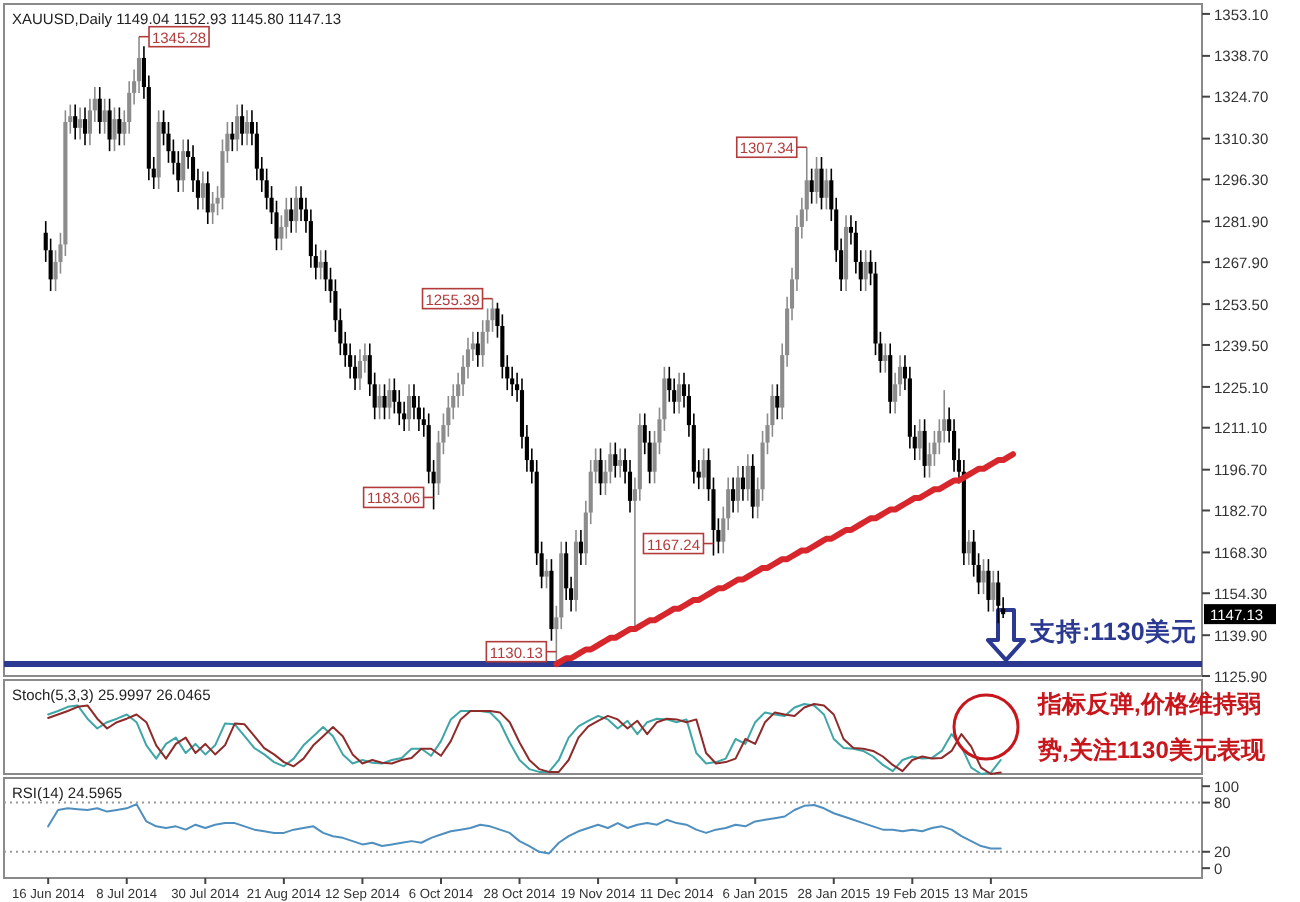 Image resolution: width=1300 pixels, height=902 pixels. I want to click on legend-label: 支持:1130美元, so click(1112, 631).